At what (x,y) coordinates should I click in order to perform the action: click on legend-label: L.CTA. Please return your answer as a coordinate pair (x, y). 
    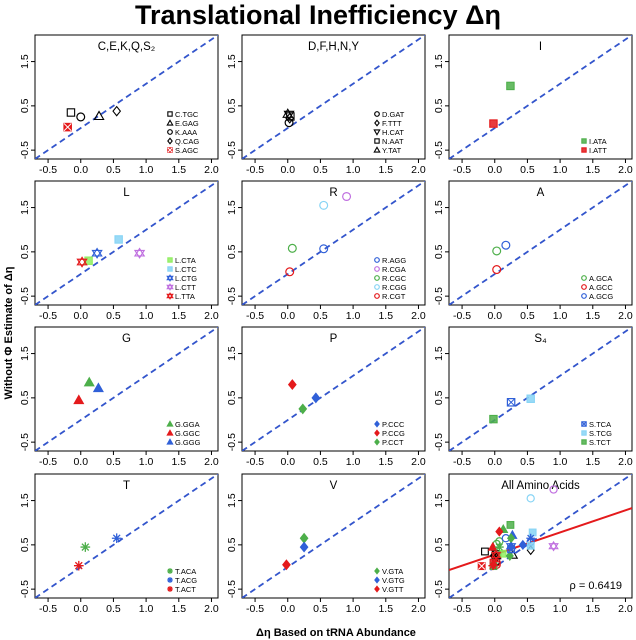
    Looking at the image, I should click on (185, 260).